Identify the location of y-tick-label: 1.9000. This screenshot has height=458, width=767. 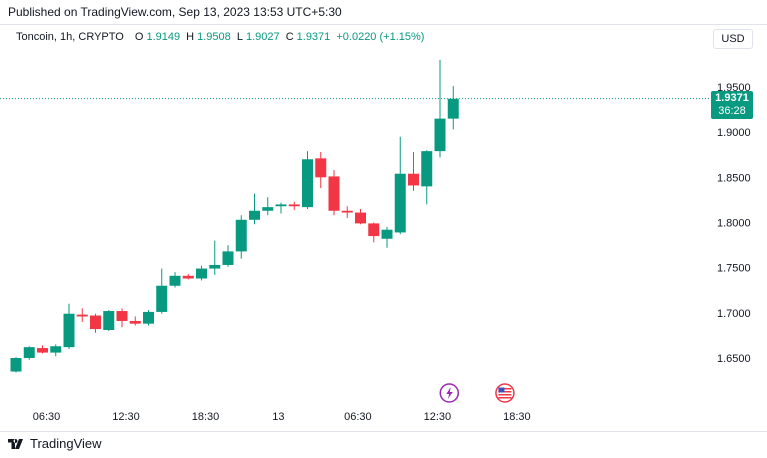
(734, 133).